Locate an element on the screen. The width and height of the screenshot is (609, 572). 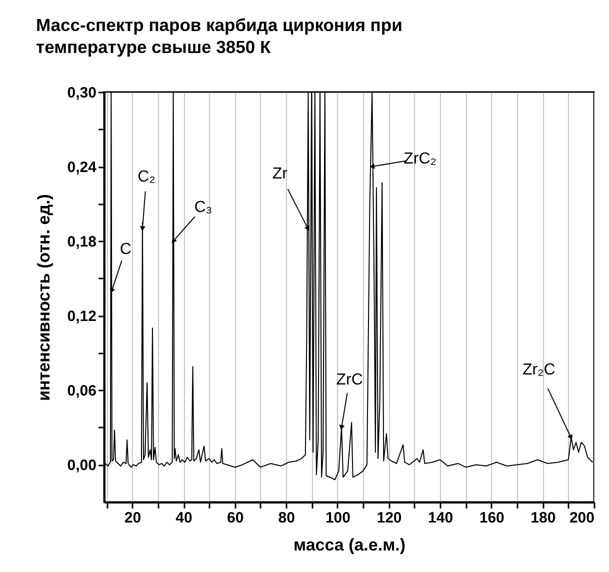
x-tick-label: 140 is located at coordinates (441, 518).